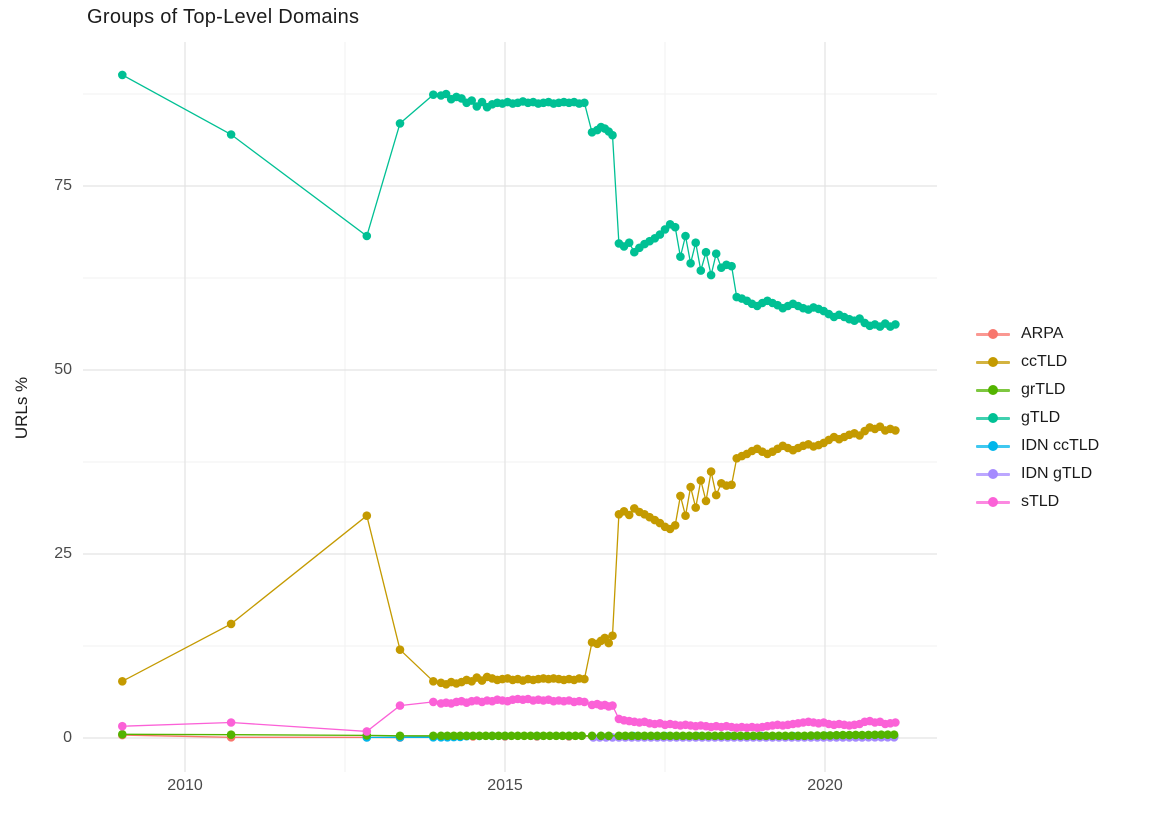 Image resolution: width=1164 pixels, height=827 pixels. What do you see at coordinates (67, 737) in the screenshot?
I see `y-tick-0: 0` at bounding box center [67, 737].